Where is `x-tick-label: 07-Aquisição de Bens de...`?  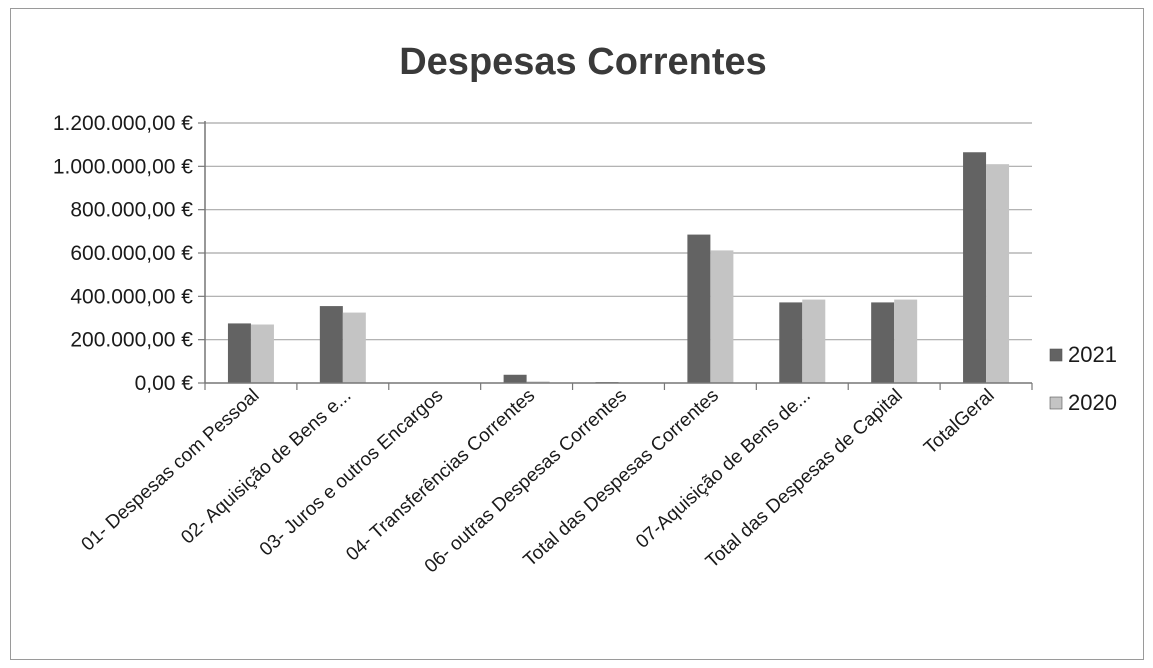
x-tick-label: 07-Aquisição de Bens de... is located at coordinates (723, 469).